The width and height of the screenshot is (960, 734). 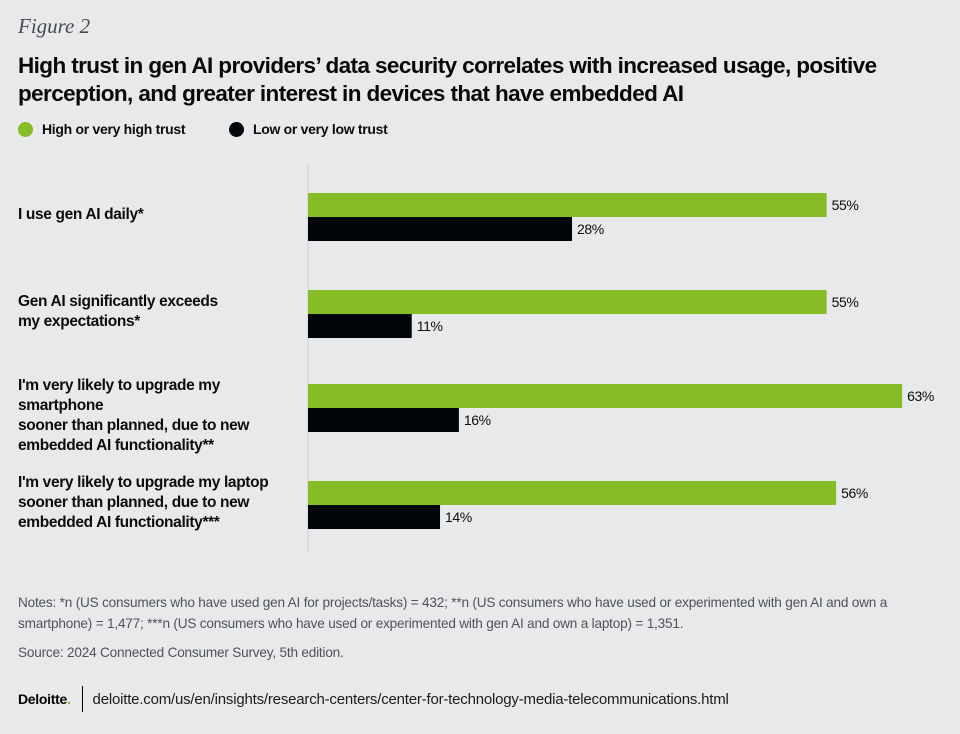 What do you see at coordinates (114, 129) in the screenshot?
I see `legend-label-high: High or very high trust` at bounding box center [114, 129].